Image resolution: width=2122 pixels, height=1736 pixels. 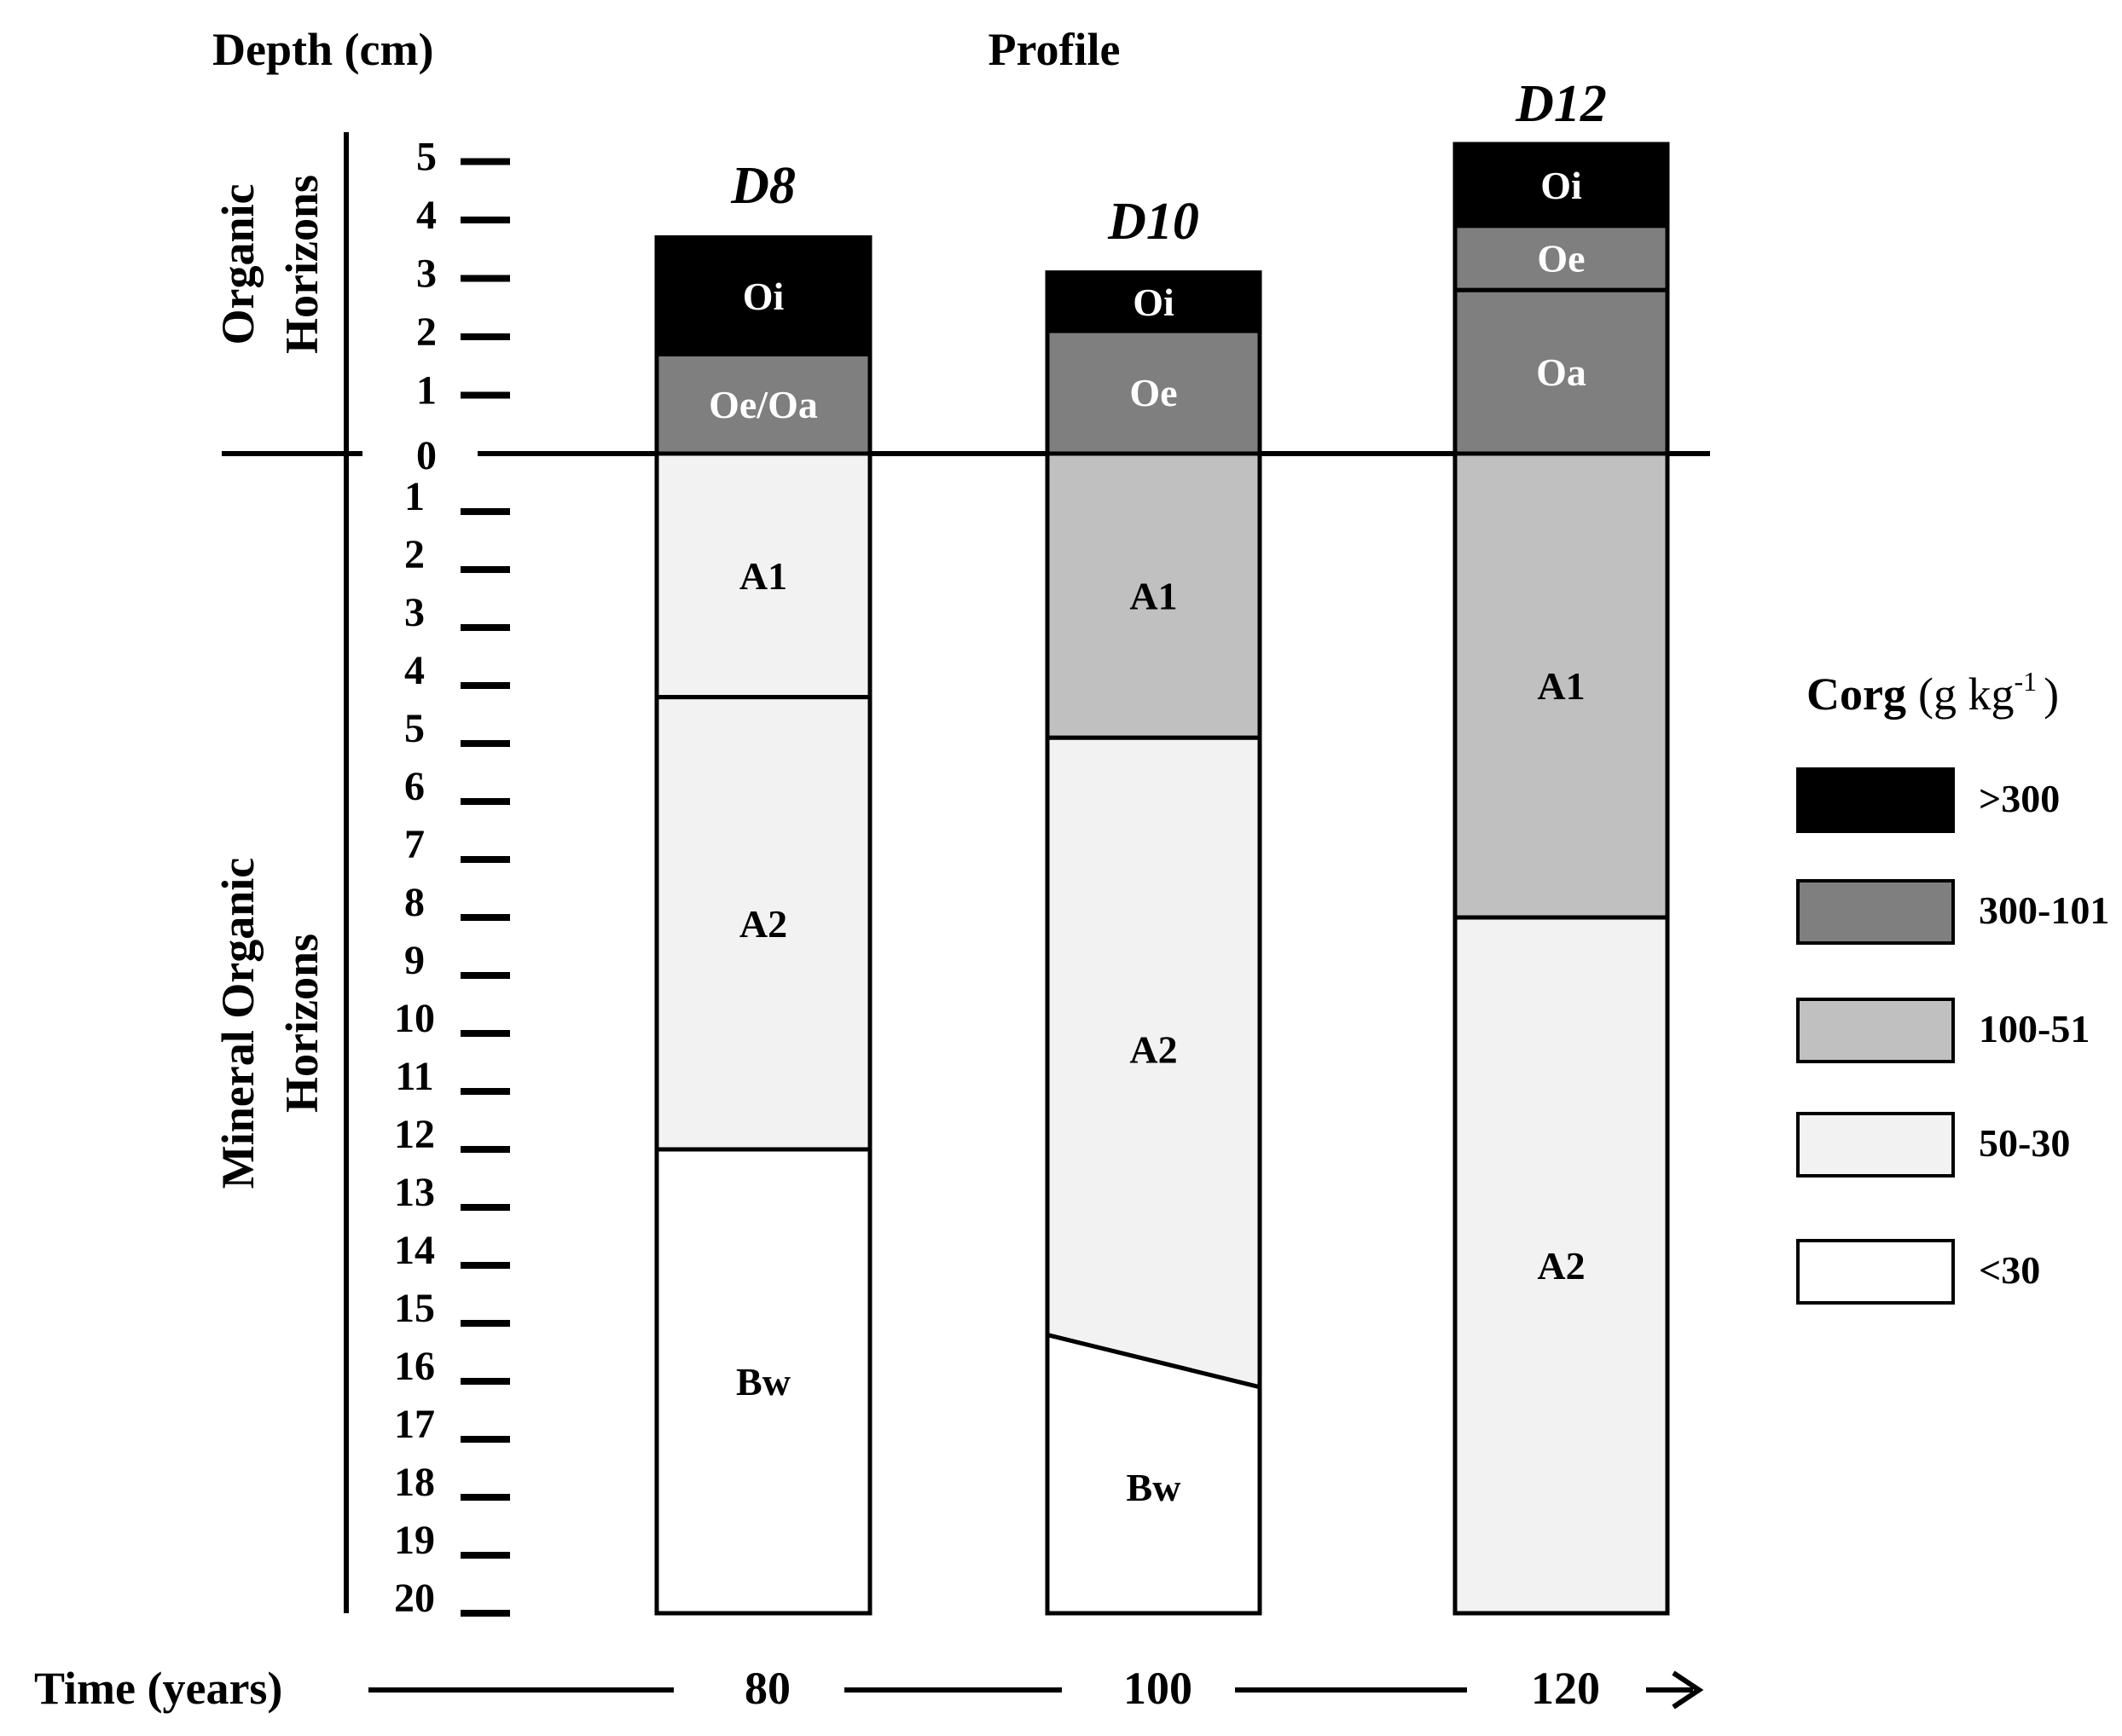 I want to click on horizon-label: Oa, so click(x=1561, y=372).